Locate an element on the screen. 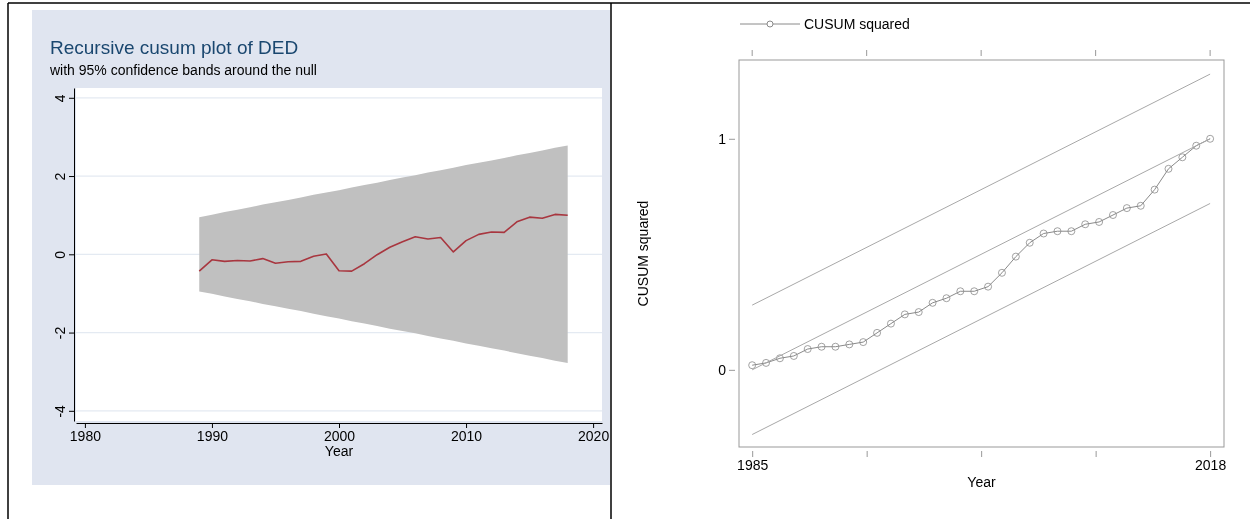  y-tick-label: -2 is located at coordinates (59, 333).